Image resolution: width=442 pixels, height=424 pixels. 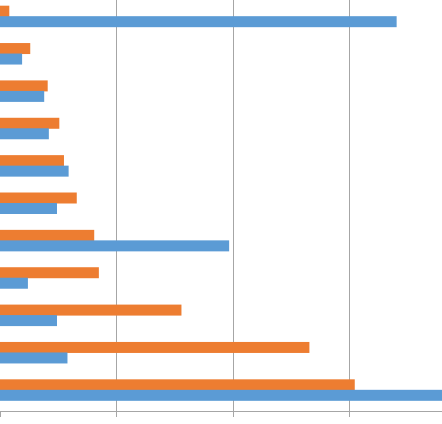 What do you see at coordinates (14, 283) in the screenshot?
I see `bar-series2-cat8` at bounding box center [14, 283].